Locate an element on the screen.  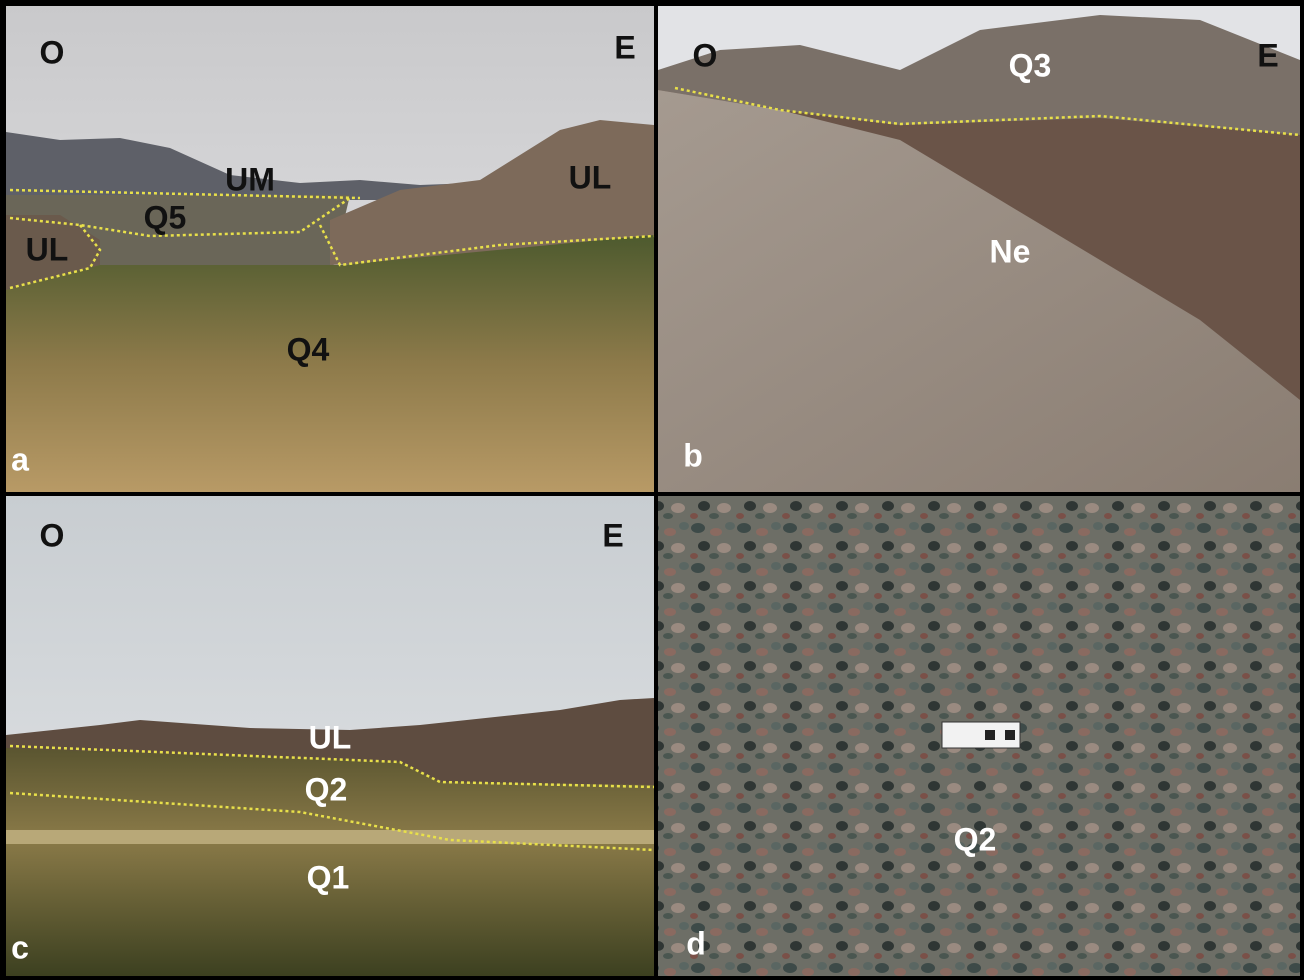
panel-letter: b is located at coordinates (693, 455).